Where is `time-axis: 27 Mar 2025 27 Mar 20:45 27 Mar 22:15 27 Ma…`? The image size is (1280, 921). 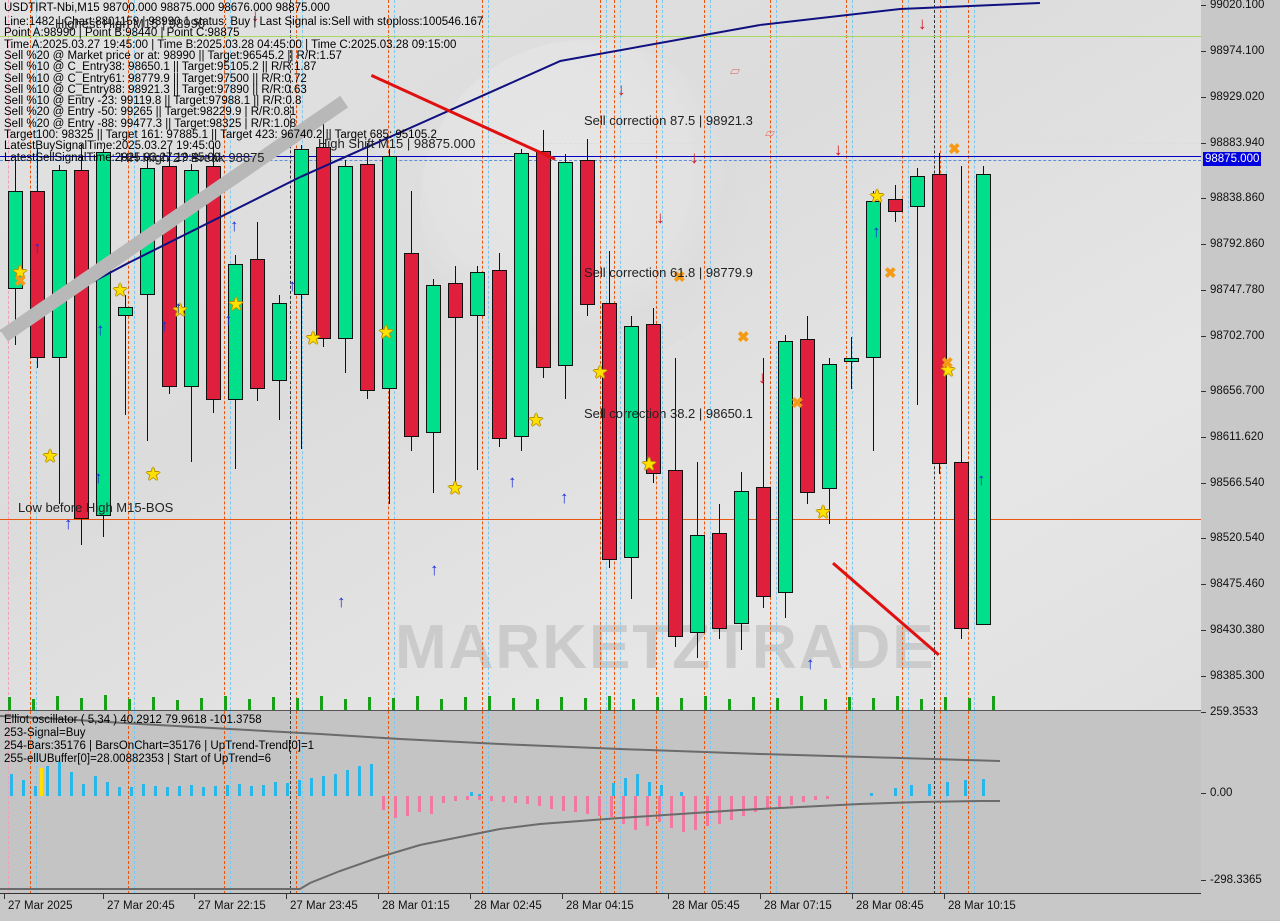 time-axis: 27 Mar 2025 27 Mar 20:45 27 Mar 22:15 27 Ma… is located at coordinates (600, 907).